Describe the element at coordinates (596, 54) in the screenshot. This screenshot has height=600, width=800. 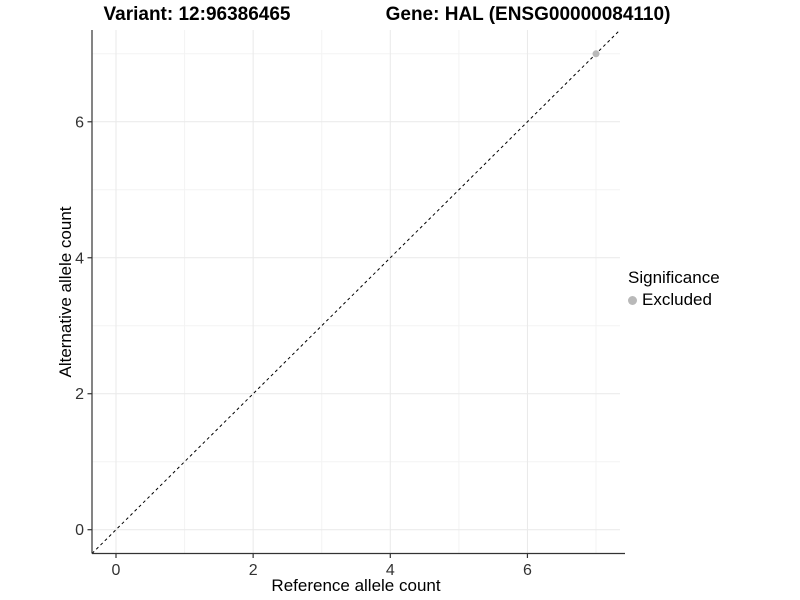
I see `data-point-excluded` at that location.